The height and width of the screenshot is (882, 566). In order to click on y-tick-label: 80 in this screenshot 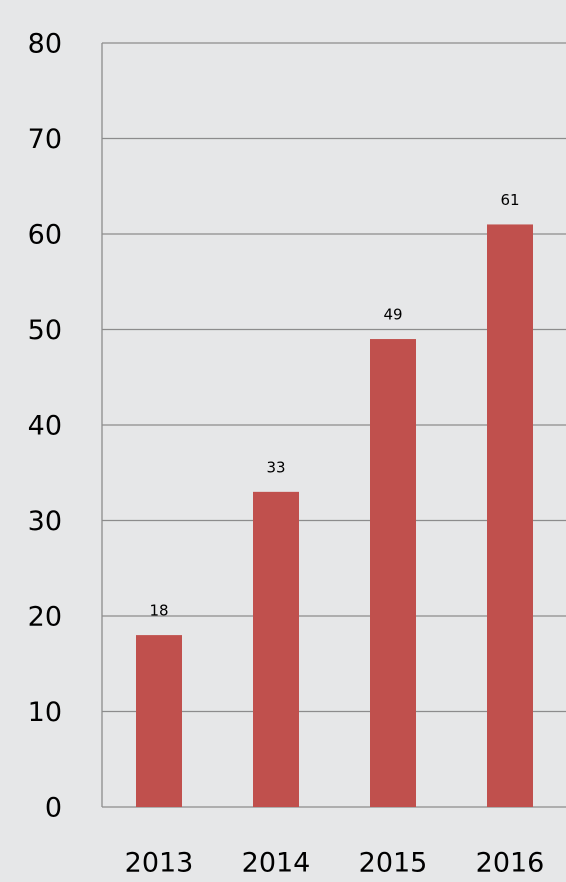, I will do `click(45, 44)`.